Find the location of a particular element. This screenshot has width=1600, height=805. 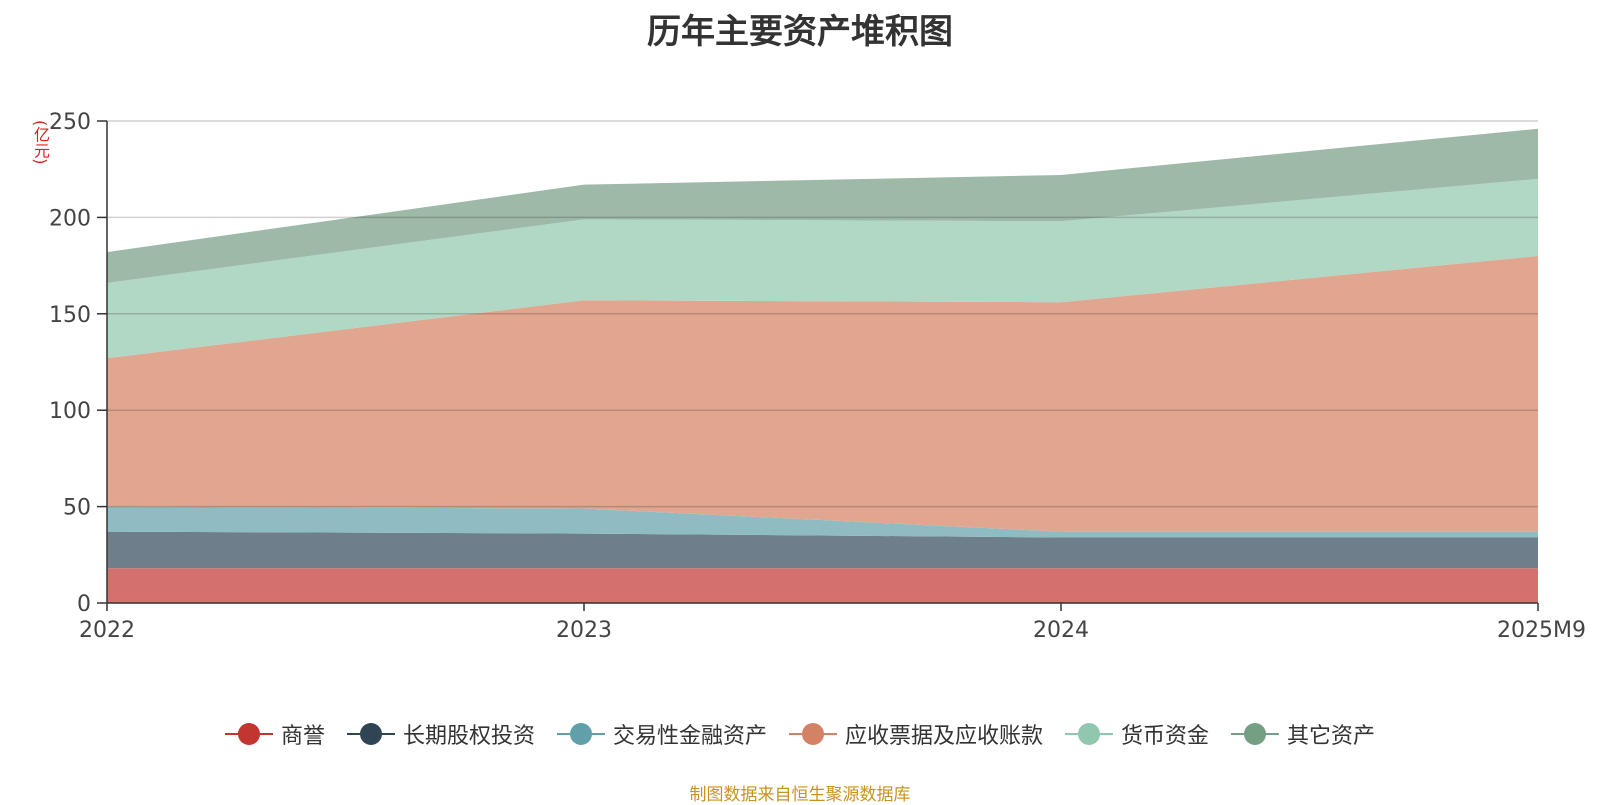

y-tick-label: 200 is located at coordinates (70, 218).